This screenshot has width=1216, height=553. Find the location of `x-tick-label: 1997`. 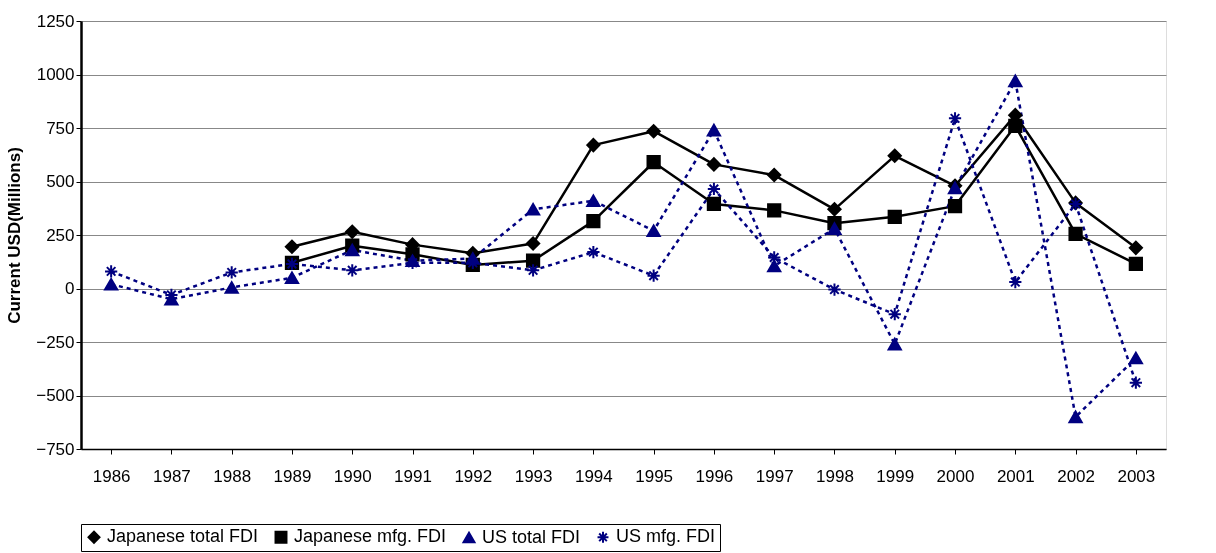

x-tick-label: 1997 is located at coordinates (774, 476).